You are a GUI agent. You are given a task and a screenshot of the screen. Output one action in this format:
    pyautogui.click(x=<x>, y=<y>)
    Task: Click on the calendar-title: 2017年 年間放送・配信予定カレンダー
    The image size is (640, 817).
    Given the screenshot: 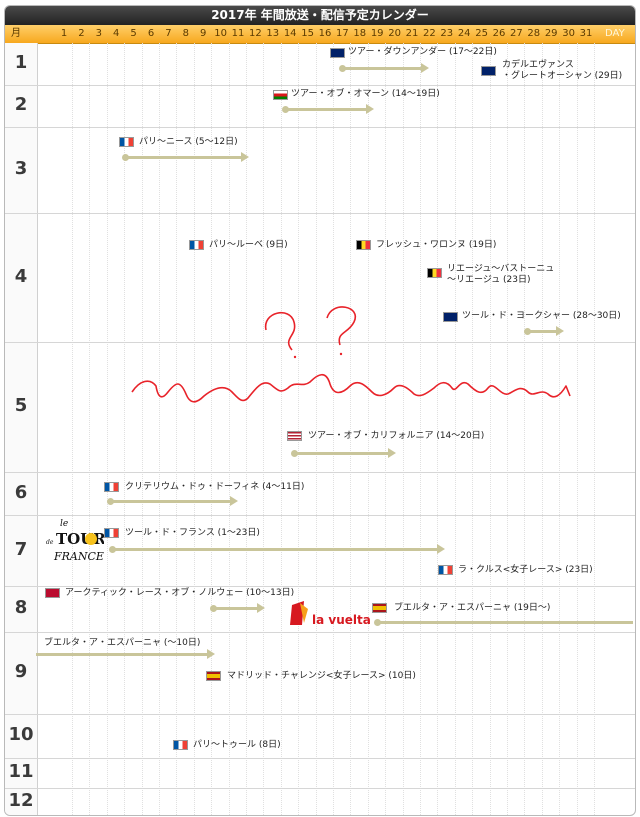 What is the action you would take?
    pyautogui.click(x=320, y=15)
    